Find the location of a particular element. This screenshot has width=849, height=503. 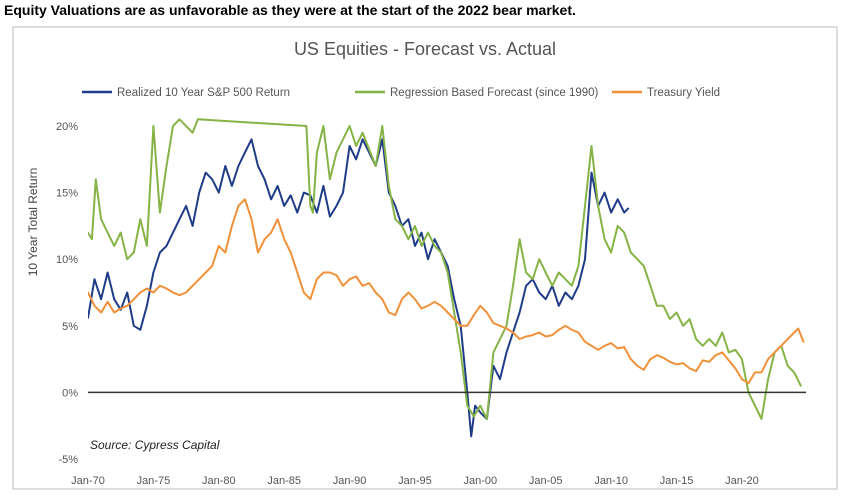

x-tick-label: Jan-20 is located at coordinates (742, 481).